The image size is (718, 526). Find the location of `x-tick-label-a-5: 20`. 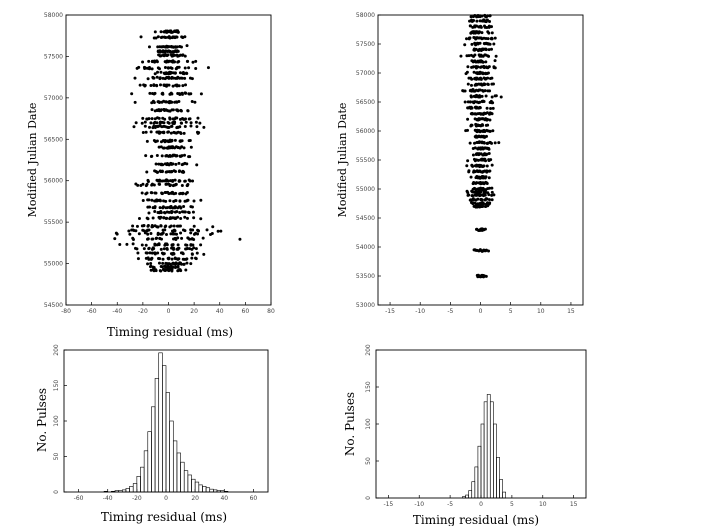

x-tick-label-a-5: 20 is located at coordinates (194, 311).